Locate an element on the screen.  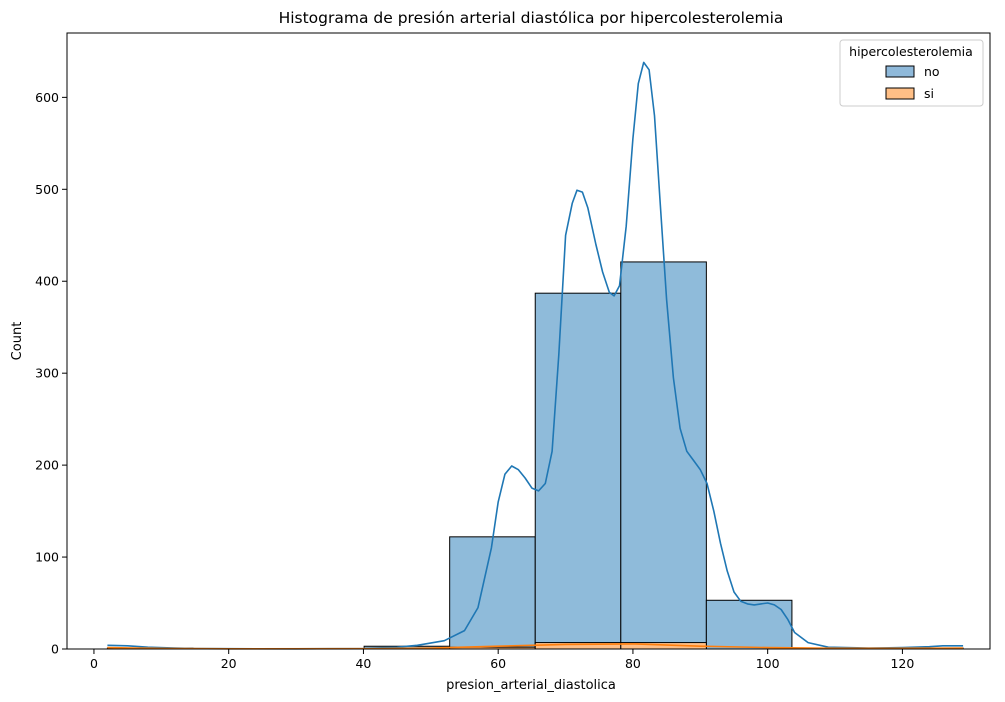
legend-label-si: si is located at coordinates (929, 93).